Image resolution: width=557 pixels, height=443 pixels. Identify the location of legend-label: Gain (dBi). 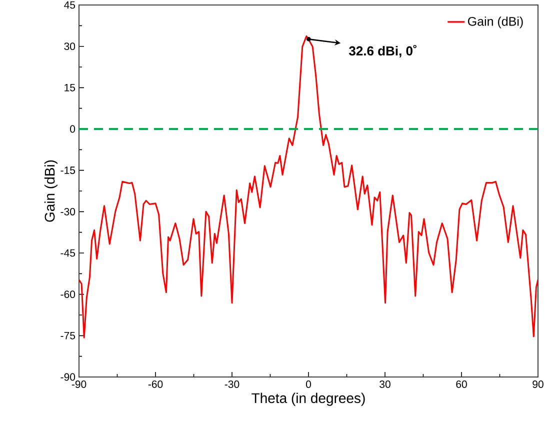
(495, 22).